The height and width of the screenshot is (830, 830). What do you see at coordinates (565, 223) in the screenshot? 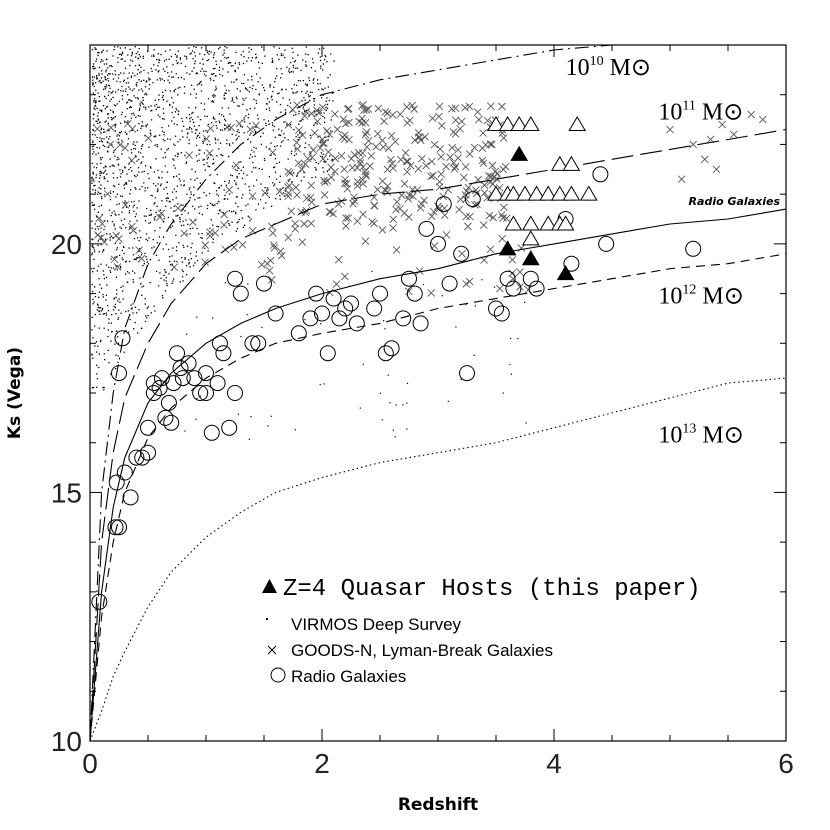
I see `open-triangle` at bounding box center [565, 223].